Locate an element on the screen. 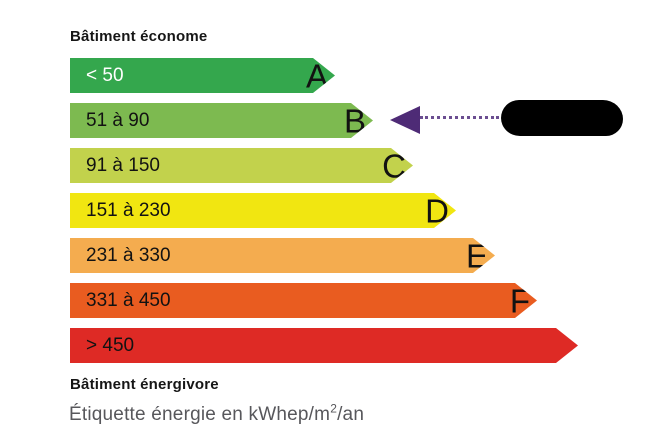 The height and width of the screenshot is (441, 667). current-rating-arrow-icon is located at coordinates (405, 120).